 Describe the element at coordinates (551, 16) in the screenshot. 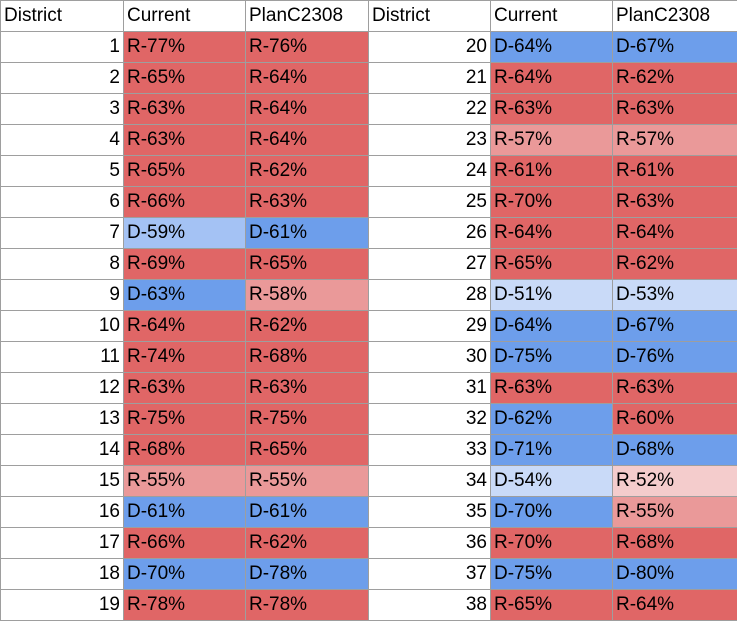

I see `header-current-right: Current` at that location.